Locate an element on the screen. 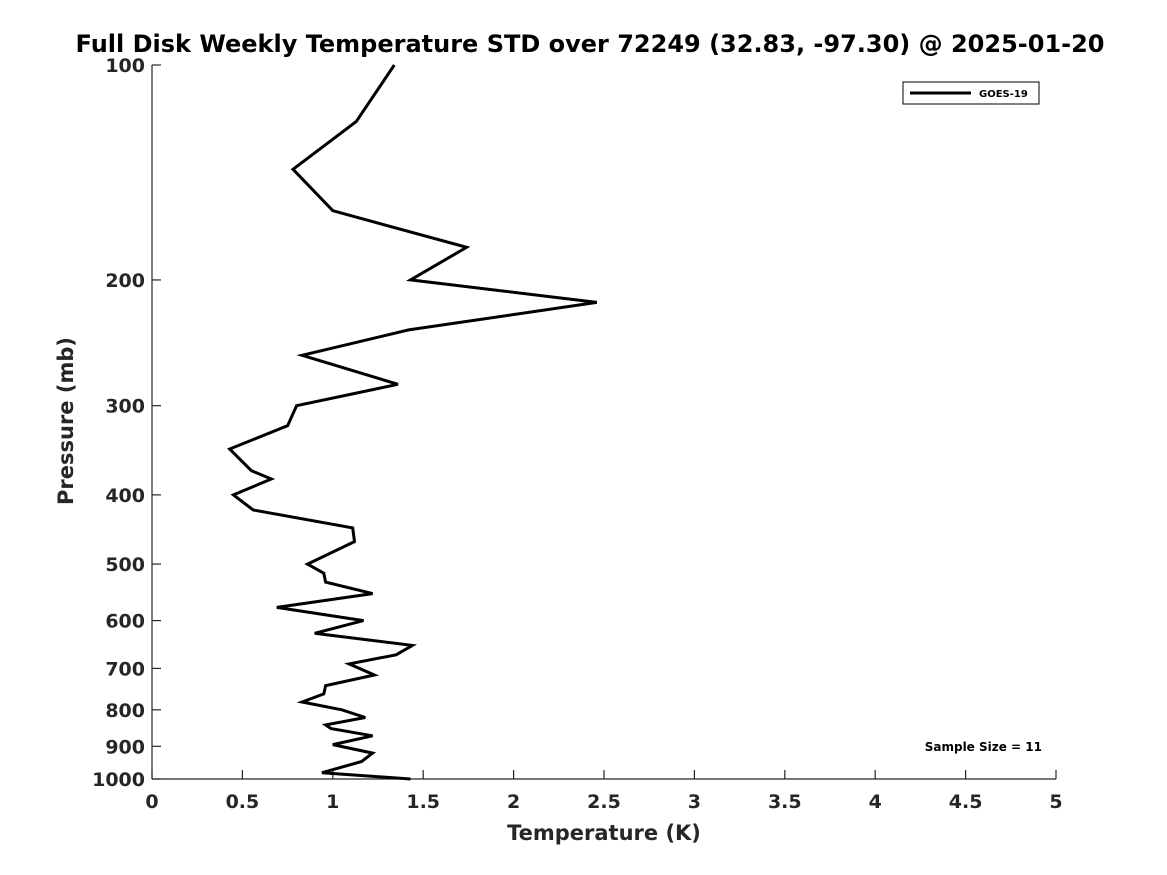  y-tick-label: 800 is located at coordinates (125, 711).